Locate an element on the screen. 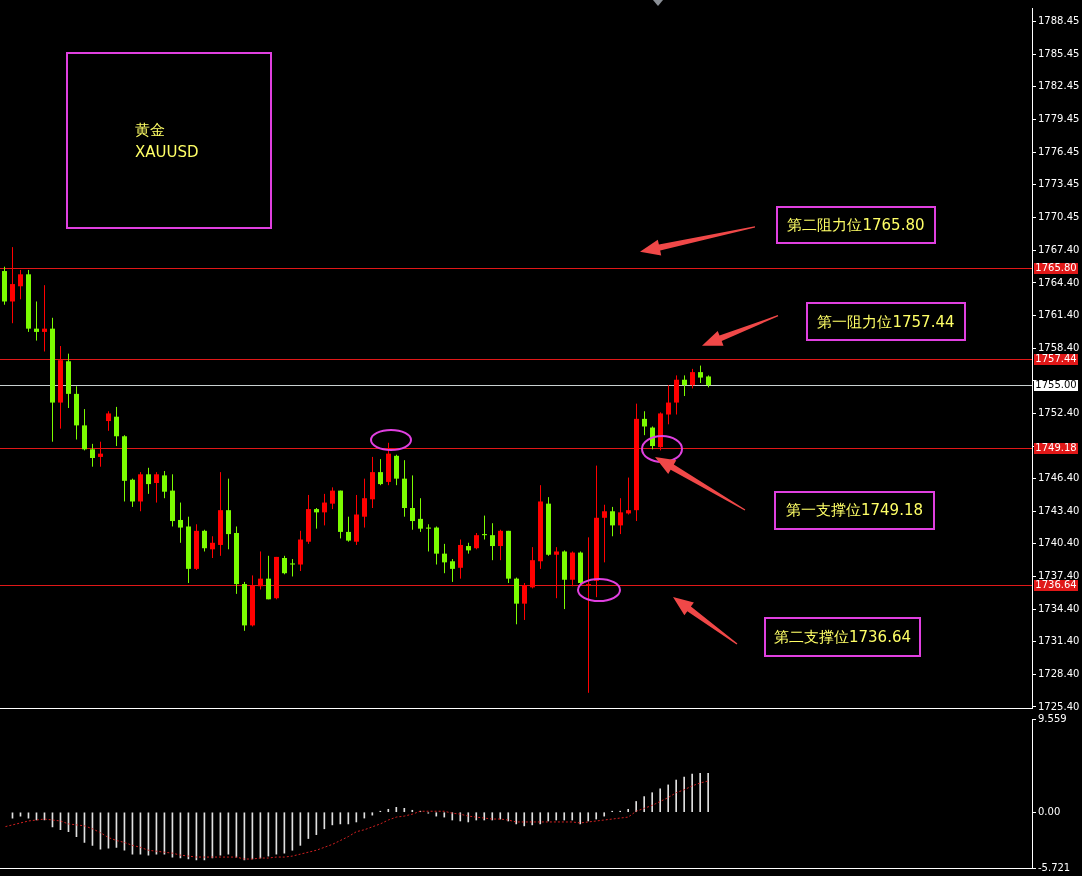 The image size is (1082, 876). y-tick-label: 1737.40 is located at coordinates (1059, 576).